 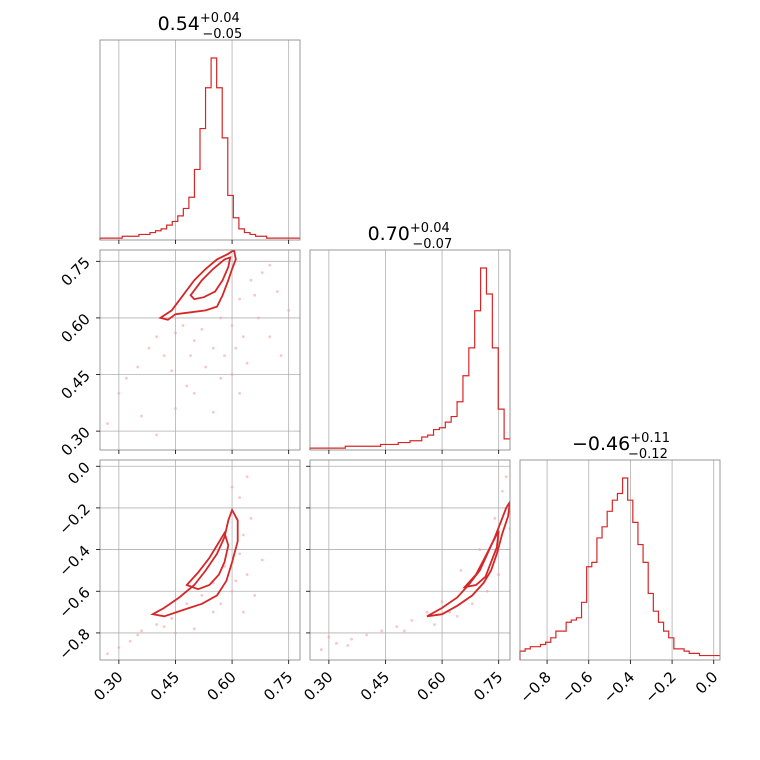 What do you see at coordinates (389, 234) in the screenshot?
I see `title-median: 0.70` at bounding box center [389, 234].